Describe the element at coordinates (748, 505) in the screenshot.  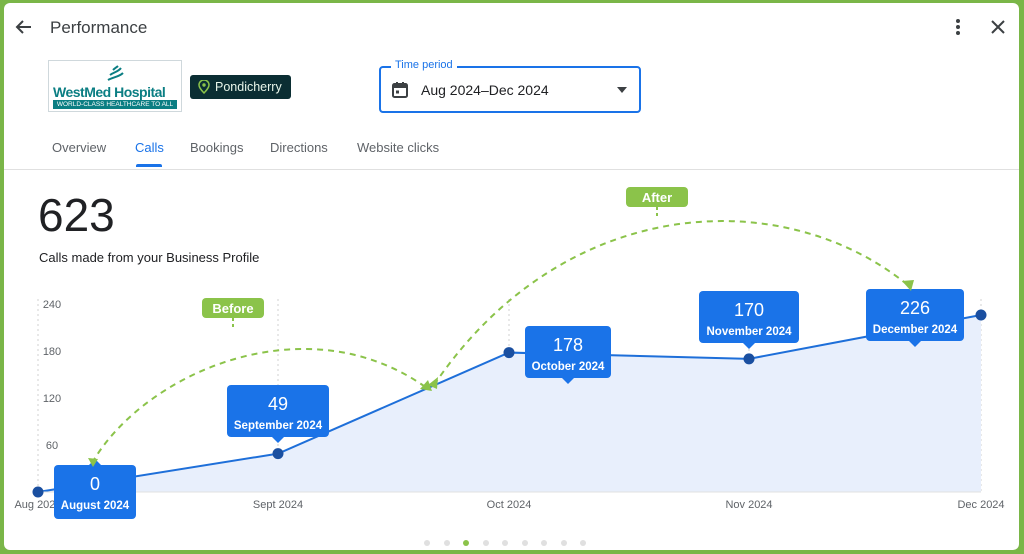
I see `x-tick-label: Nov 2024` at that location.